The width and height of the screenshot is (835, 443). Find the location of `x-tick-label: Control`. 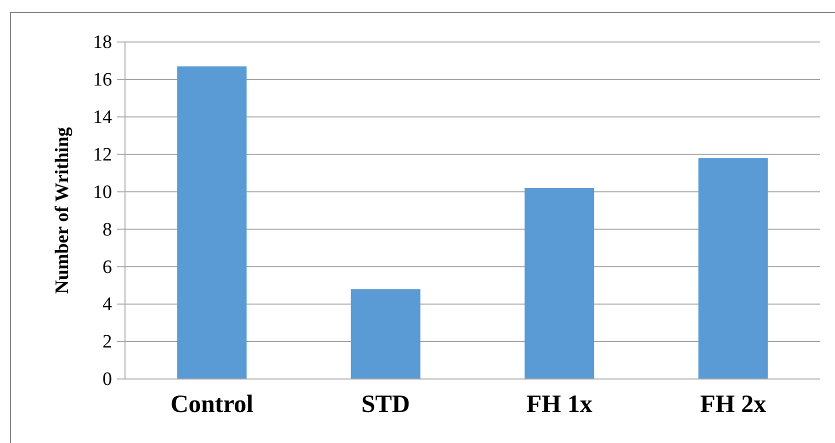

x-tick-label: Control is located at coordinates (212, 404).